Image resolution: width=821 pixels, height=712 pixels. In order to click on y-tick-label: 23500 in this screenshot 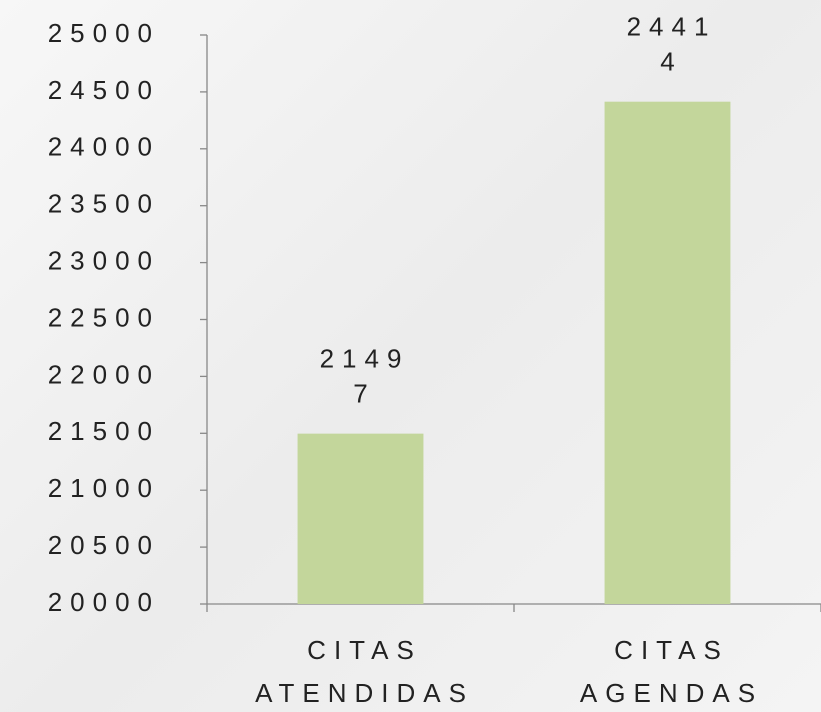, I will do `click(104, 204)`.